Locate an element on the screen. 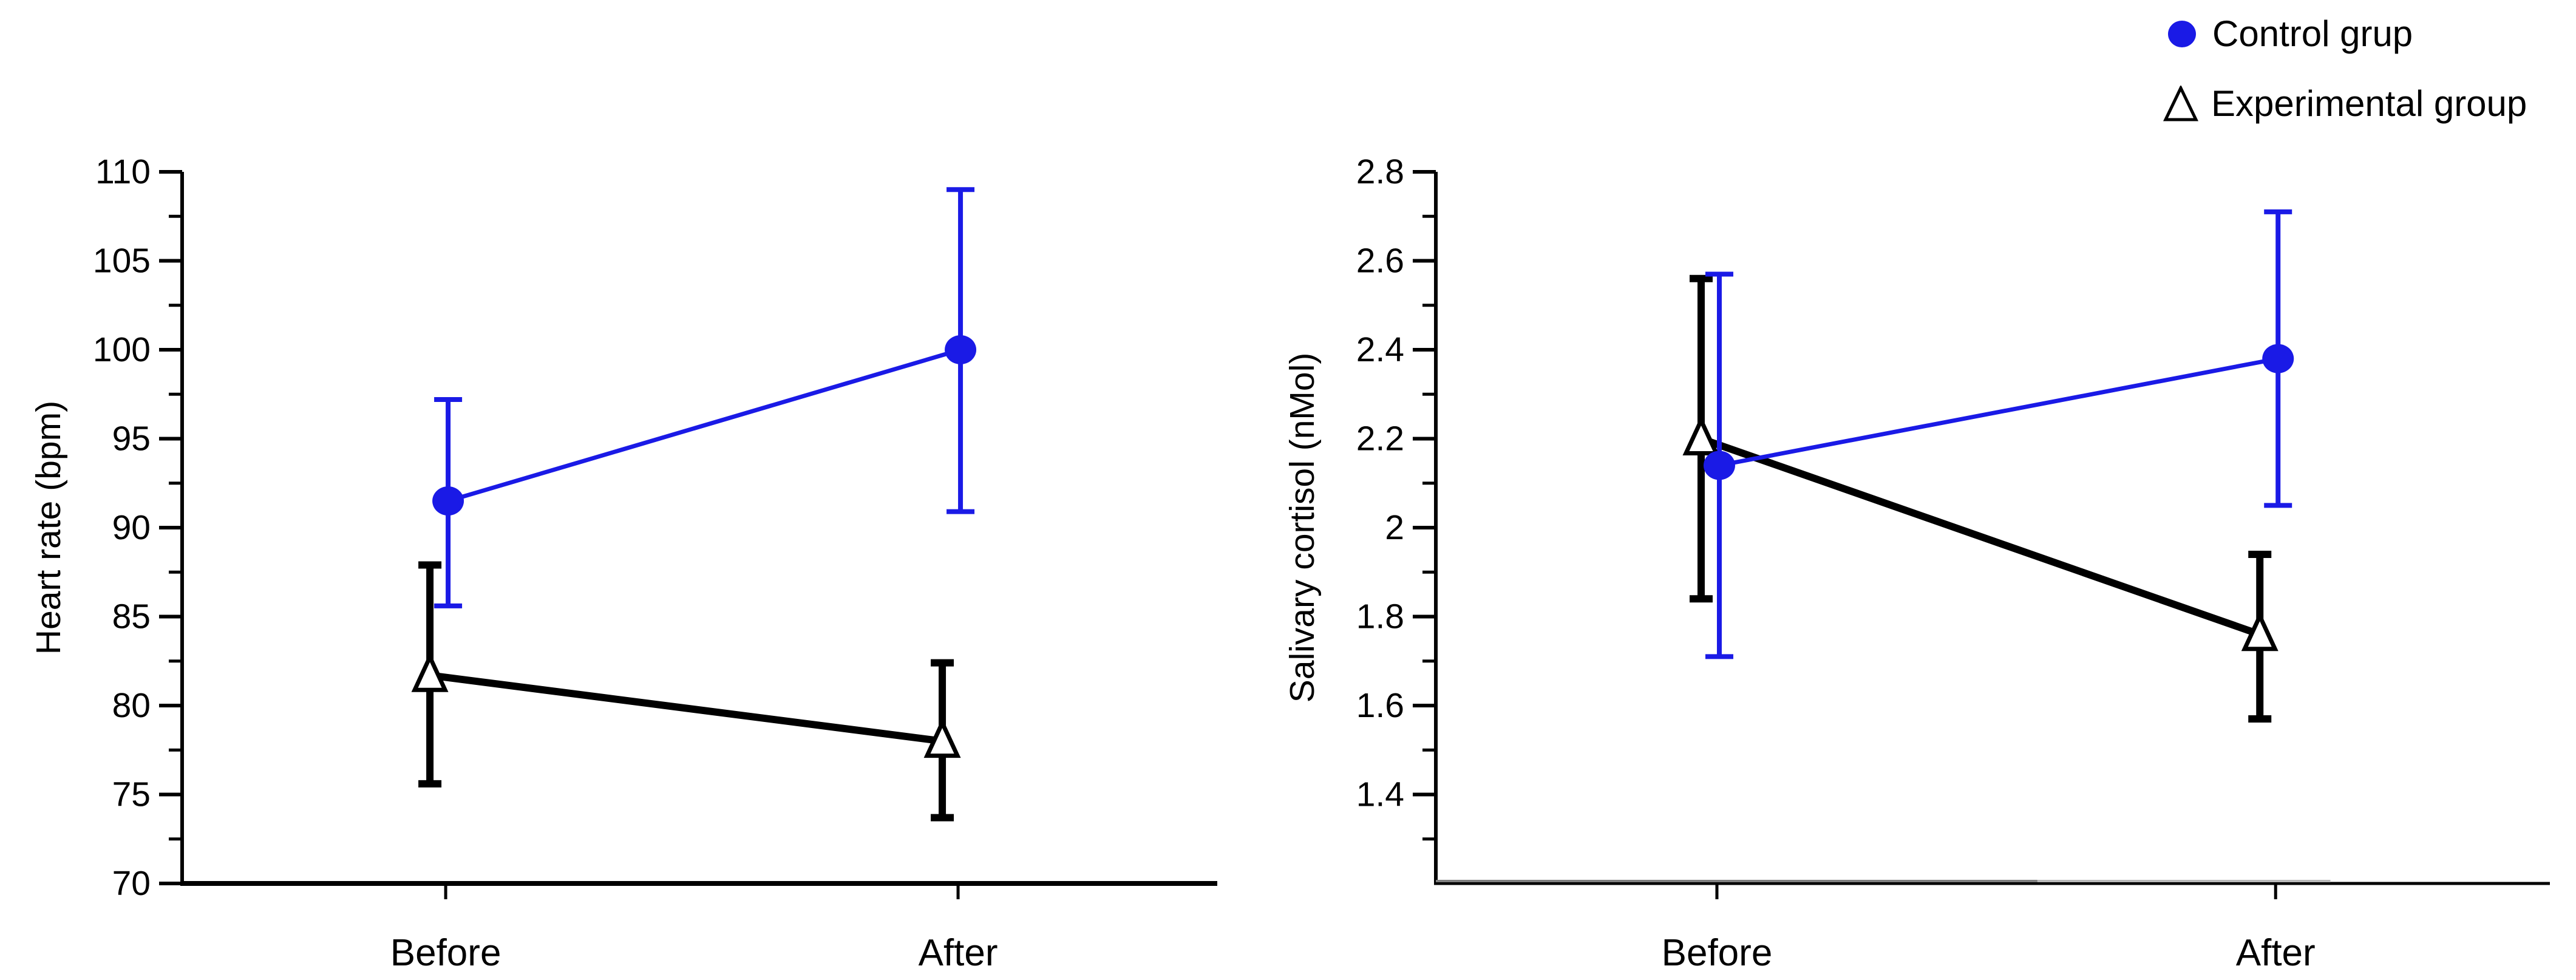  open-triangle-icon is located at coordinates (2180, 103).